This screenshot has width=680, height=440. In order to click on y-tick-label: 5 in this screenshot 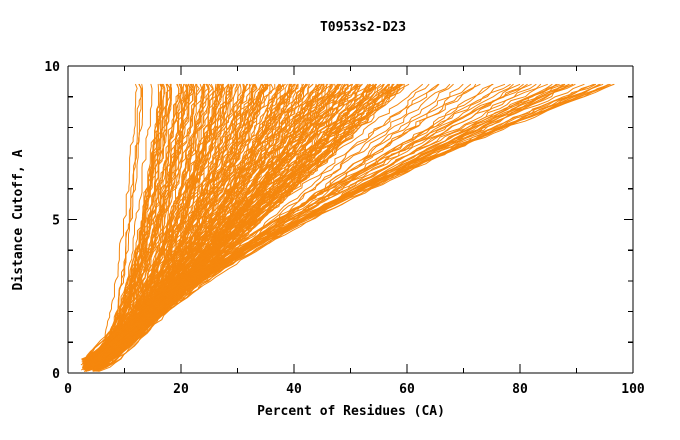, I will do `click(56, 221)`.